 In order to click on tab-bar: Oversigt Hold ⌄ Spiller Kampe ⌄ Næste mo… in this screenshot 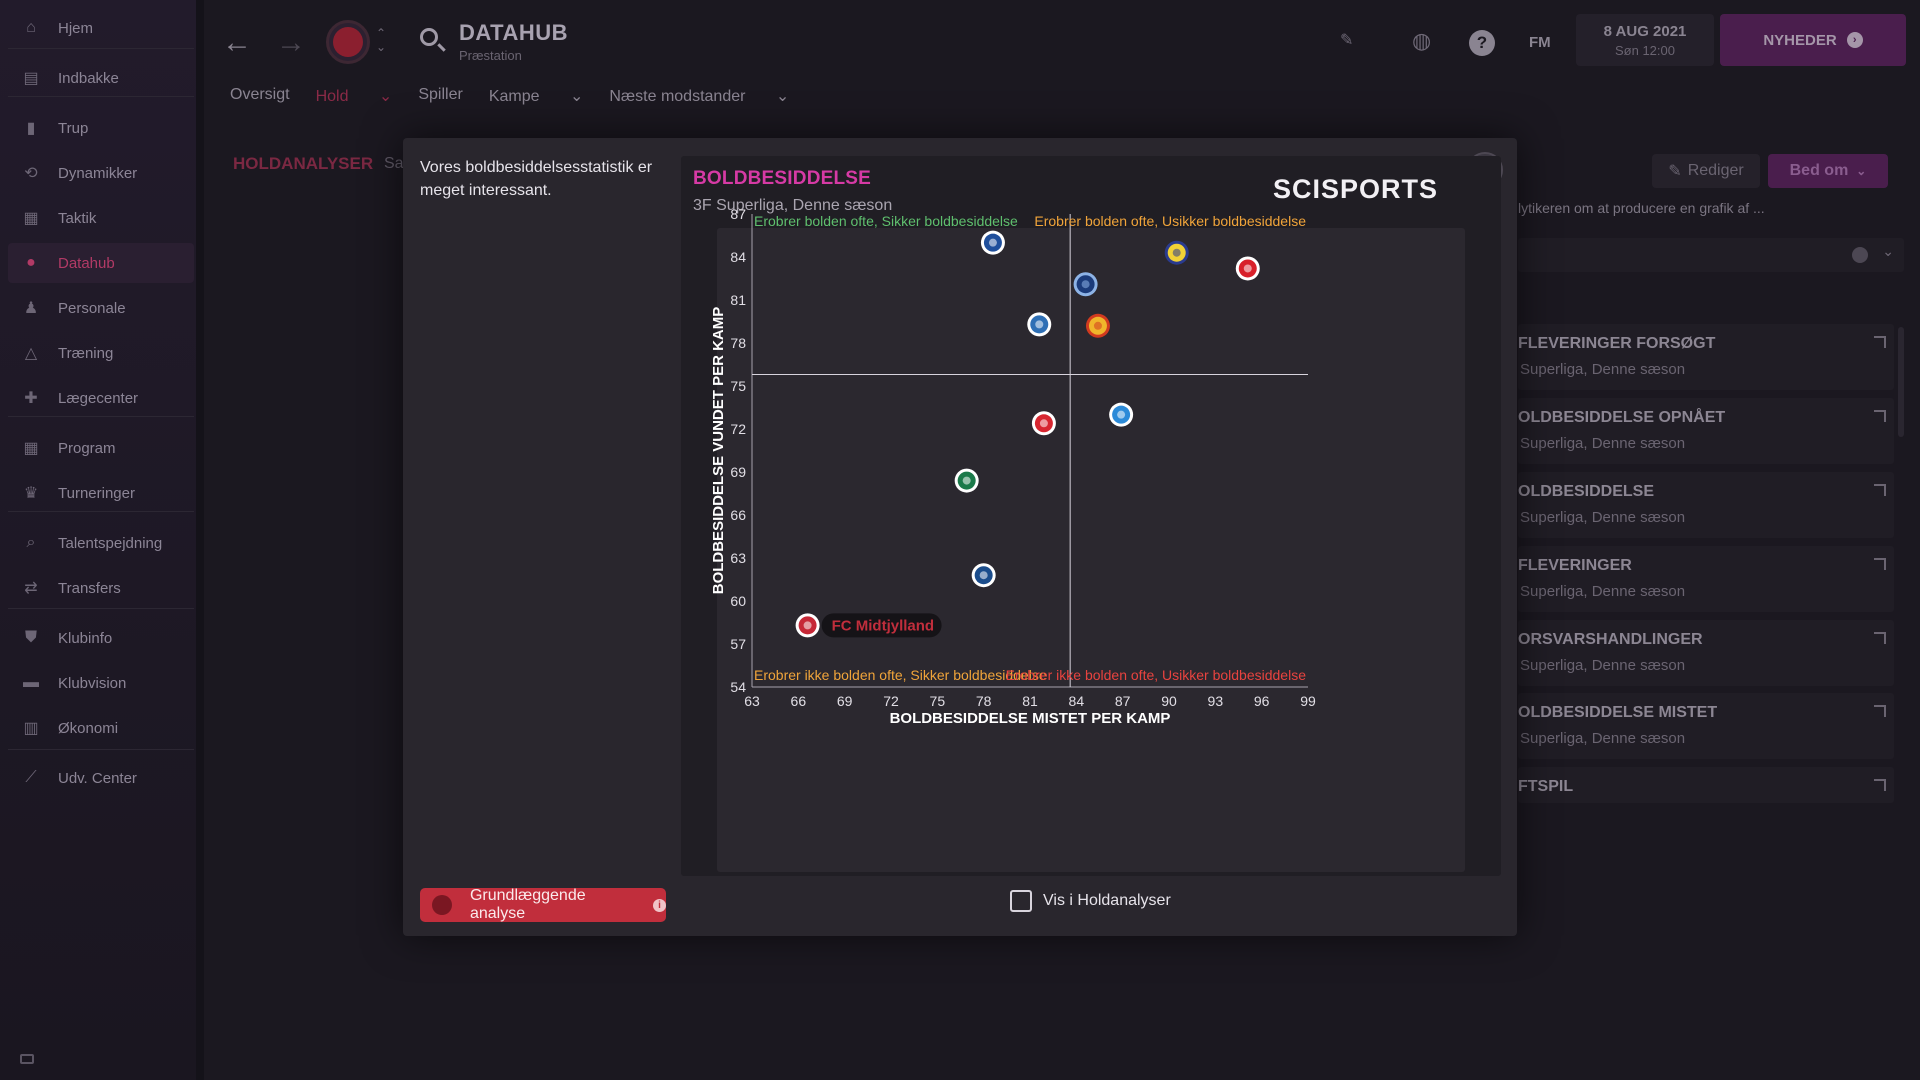, I will do `click(522, 98)`.